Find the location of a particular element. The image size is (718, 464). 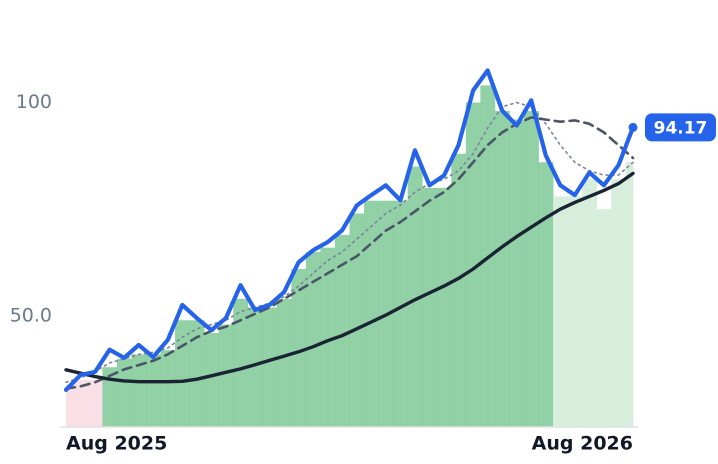

value-badge is located at coordinates (680, 127).